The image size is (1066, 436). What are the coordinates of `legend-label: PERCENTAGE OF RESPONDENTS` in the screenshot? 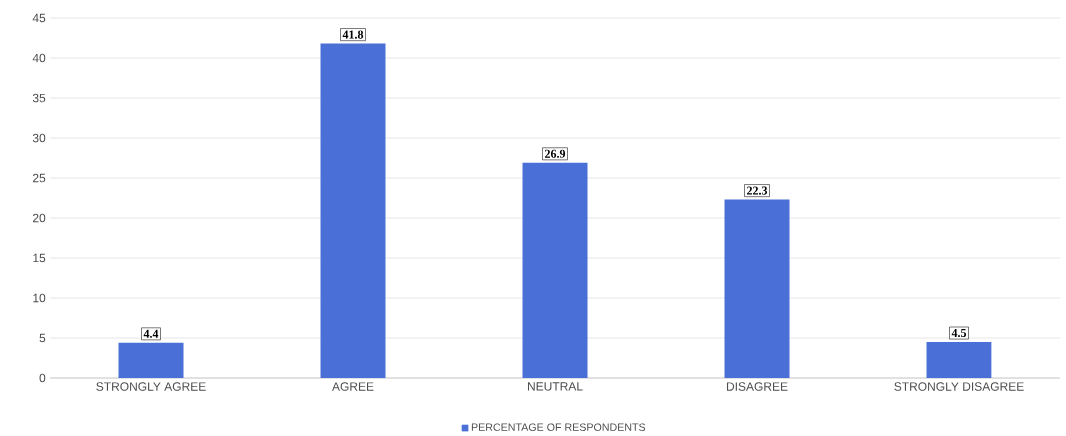 It's located at (558, 427).